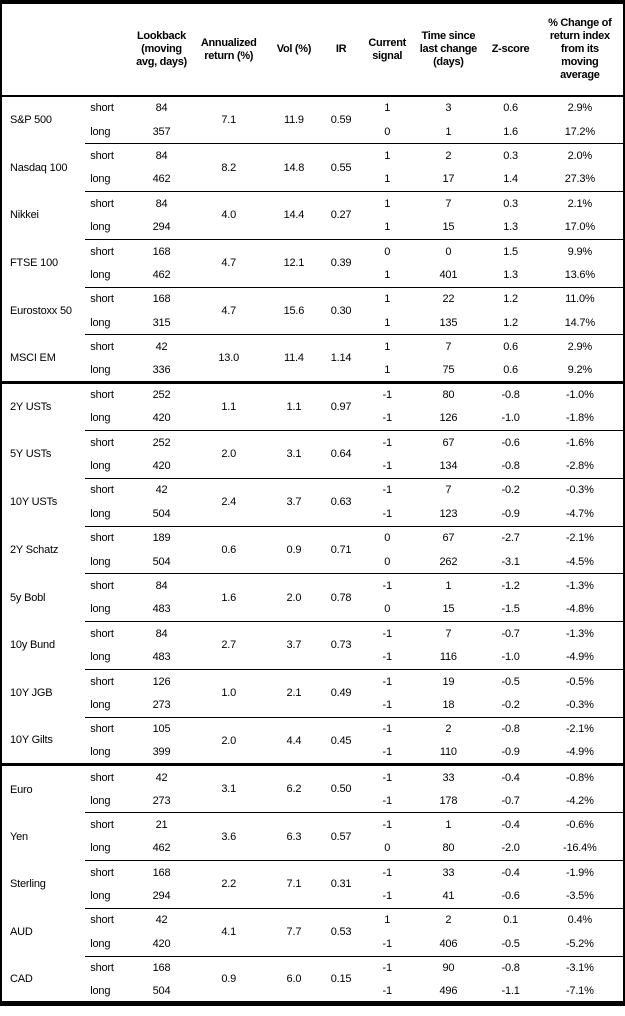 This screenshot has height=1016, width=625. What do you see at coordinates (448, 967) in the screenshot?
I see `time-since-change-cell: 90` at bounding box center [448, 967].